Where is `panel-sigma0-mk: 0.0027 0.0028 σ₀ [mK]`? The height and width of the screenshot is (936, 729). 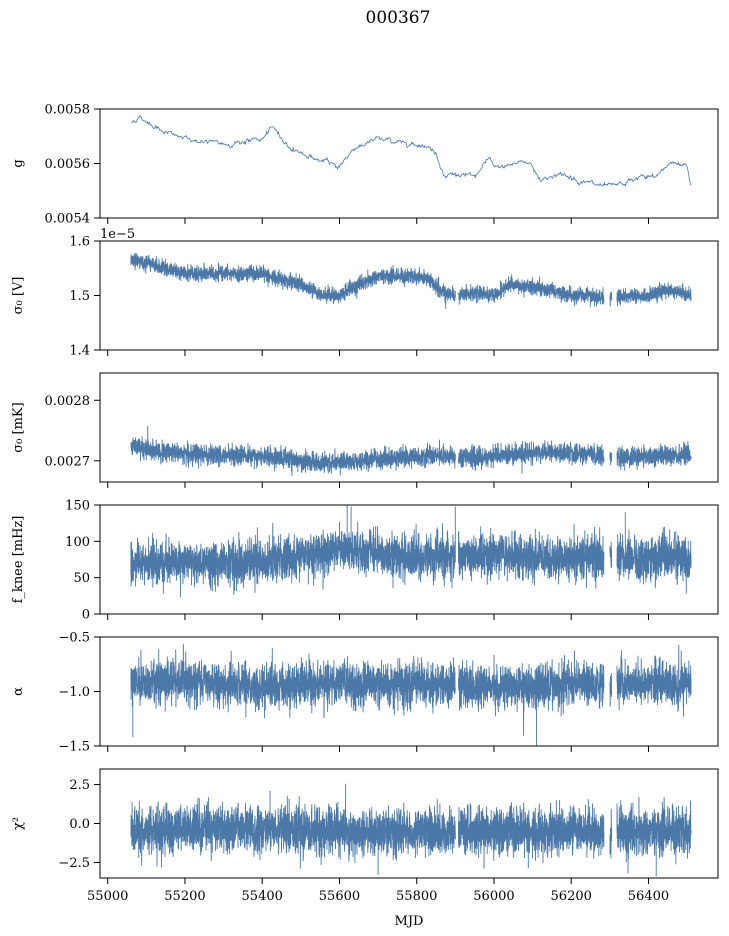 panel-sigma0-mk: 0.0027 0.0028 σ₀ [mK] is located at coordinates (365, 430).